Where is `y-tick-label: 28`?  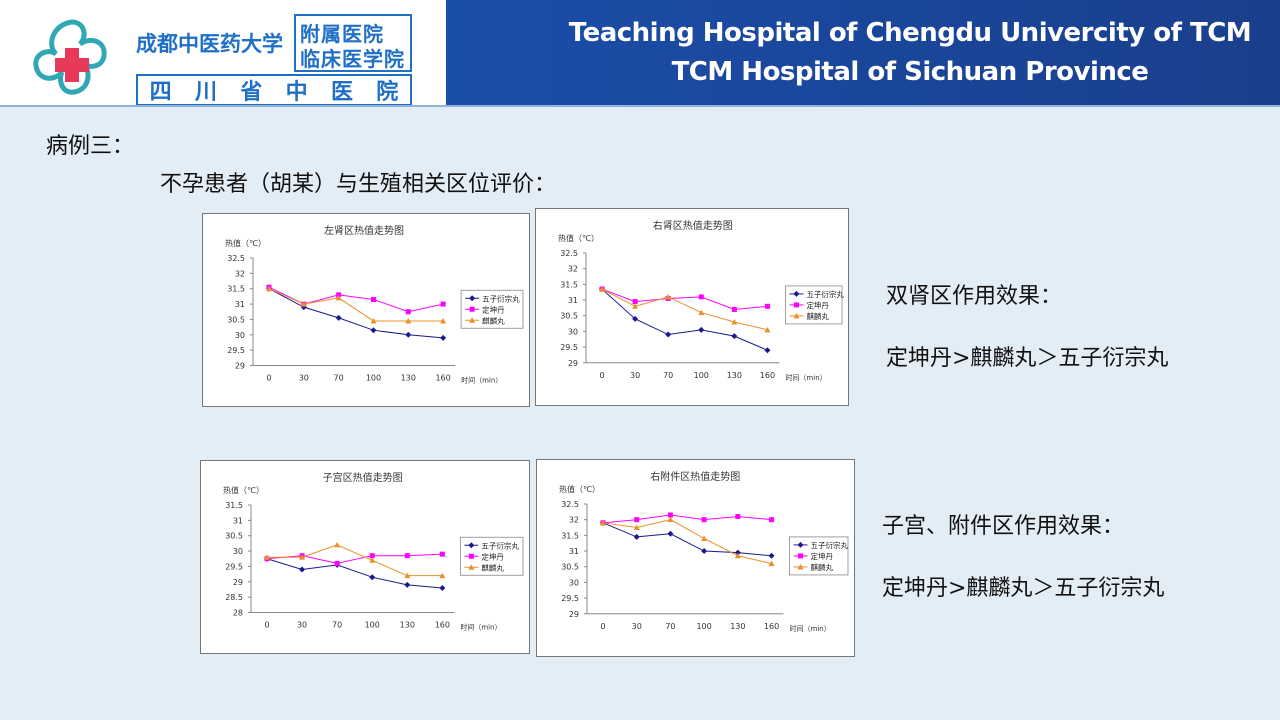
y-tick-label: 28 is located at coordinates (238, 613).